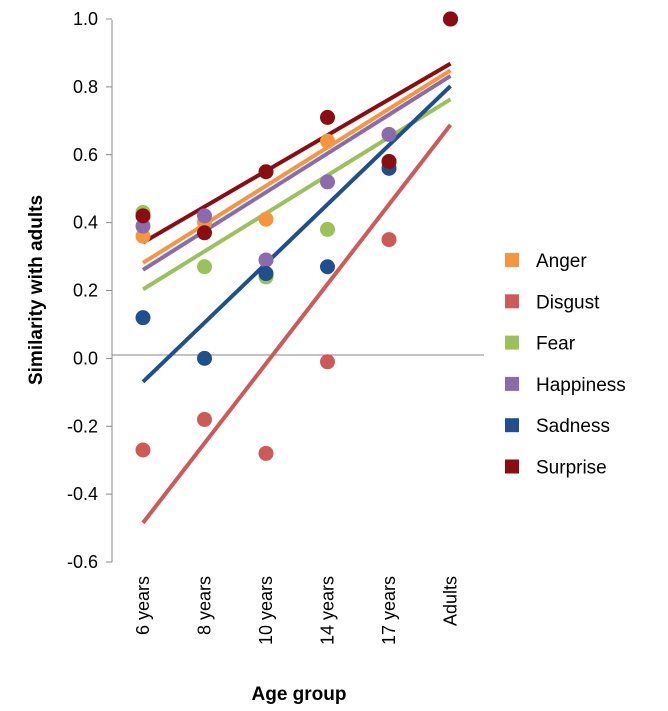  I want to click on legend: Anger Disgust Fear Happiness Sadness Surprise, so click(565, 365).